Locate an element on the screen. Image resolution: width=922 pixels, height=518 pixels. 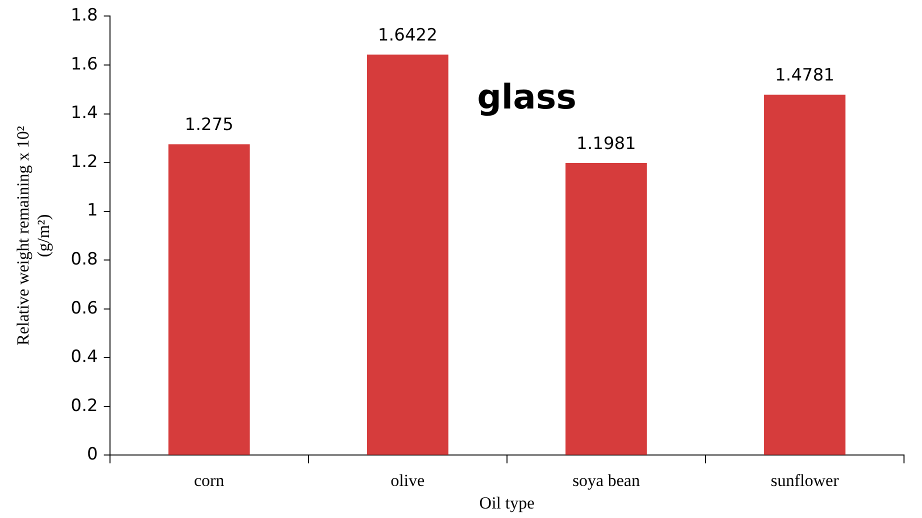
x-tick-label: soya bean is located at coordinates (606, 480).